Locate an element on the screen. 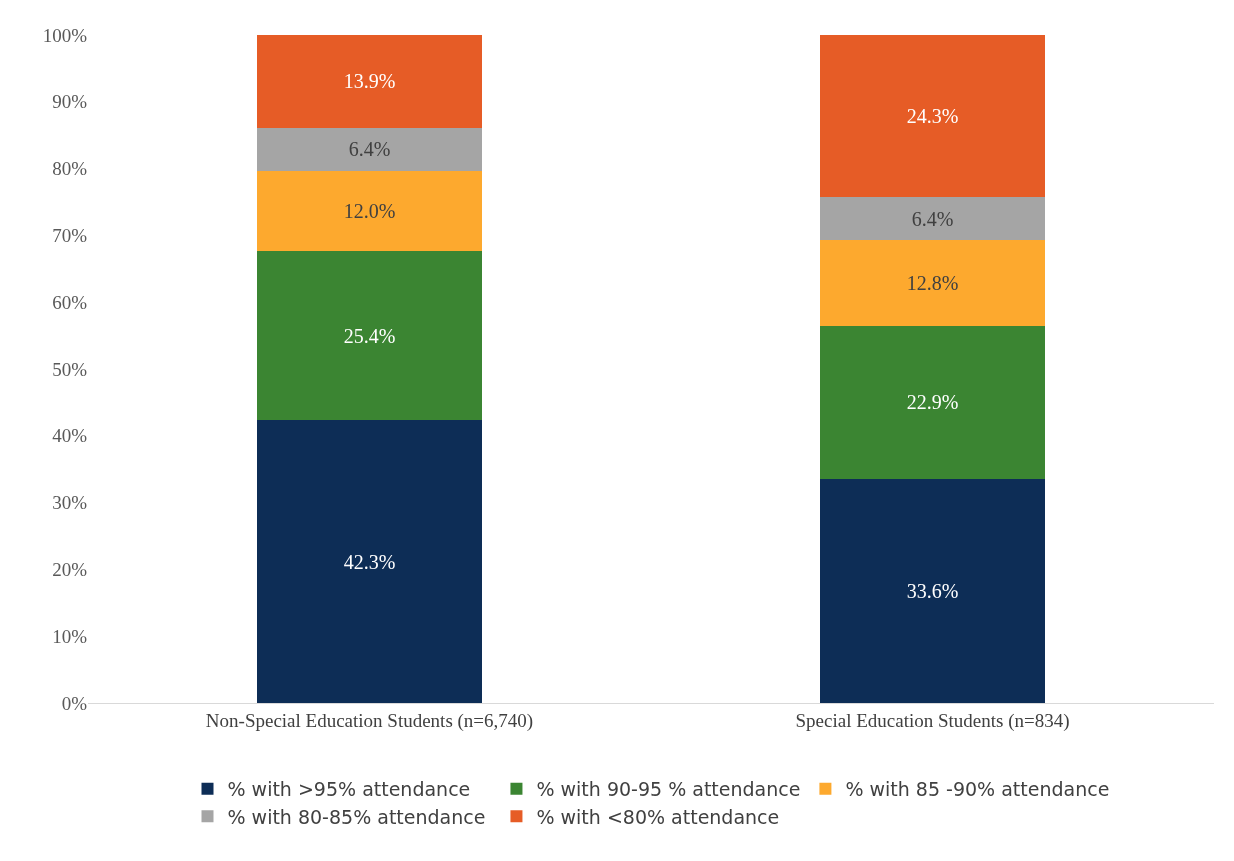 The image size is (1234, 861). y-tick-label: 40% is located at coordinates (70, 436).